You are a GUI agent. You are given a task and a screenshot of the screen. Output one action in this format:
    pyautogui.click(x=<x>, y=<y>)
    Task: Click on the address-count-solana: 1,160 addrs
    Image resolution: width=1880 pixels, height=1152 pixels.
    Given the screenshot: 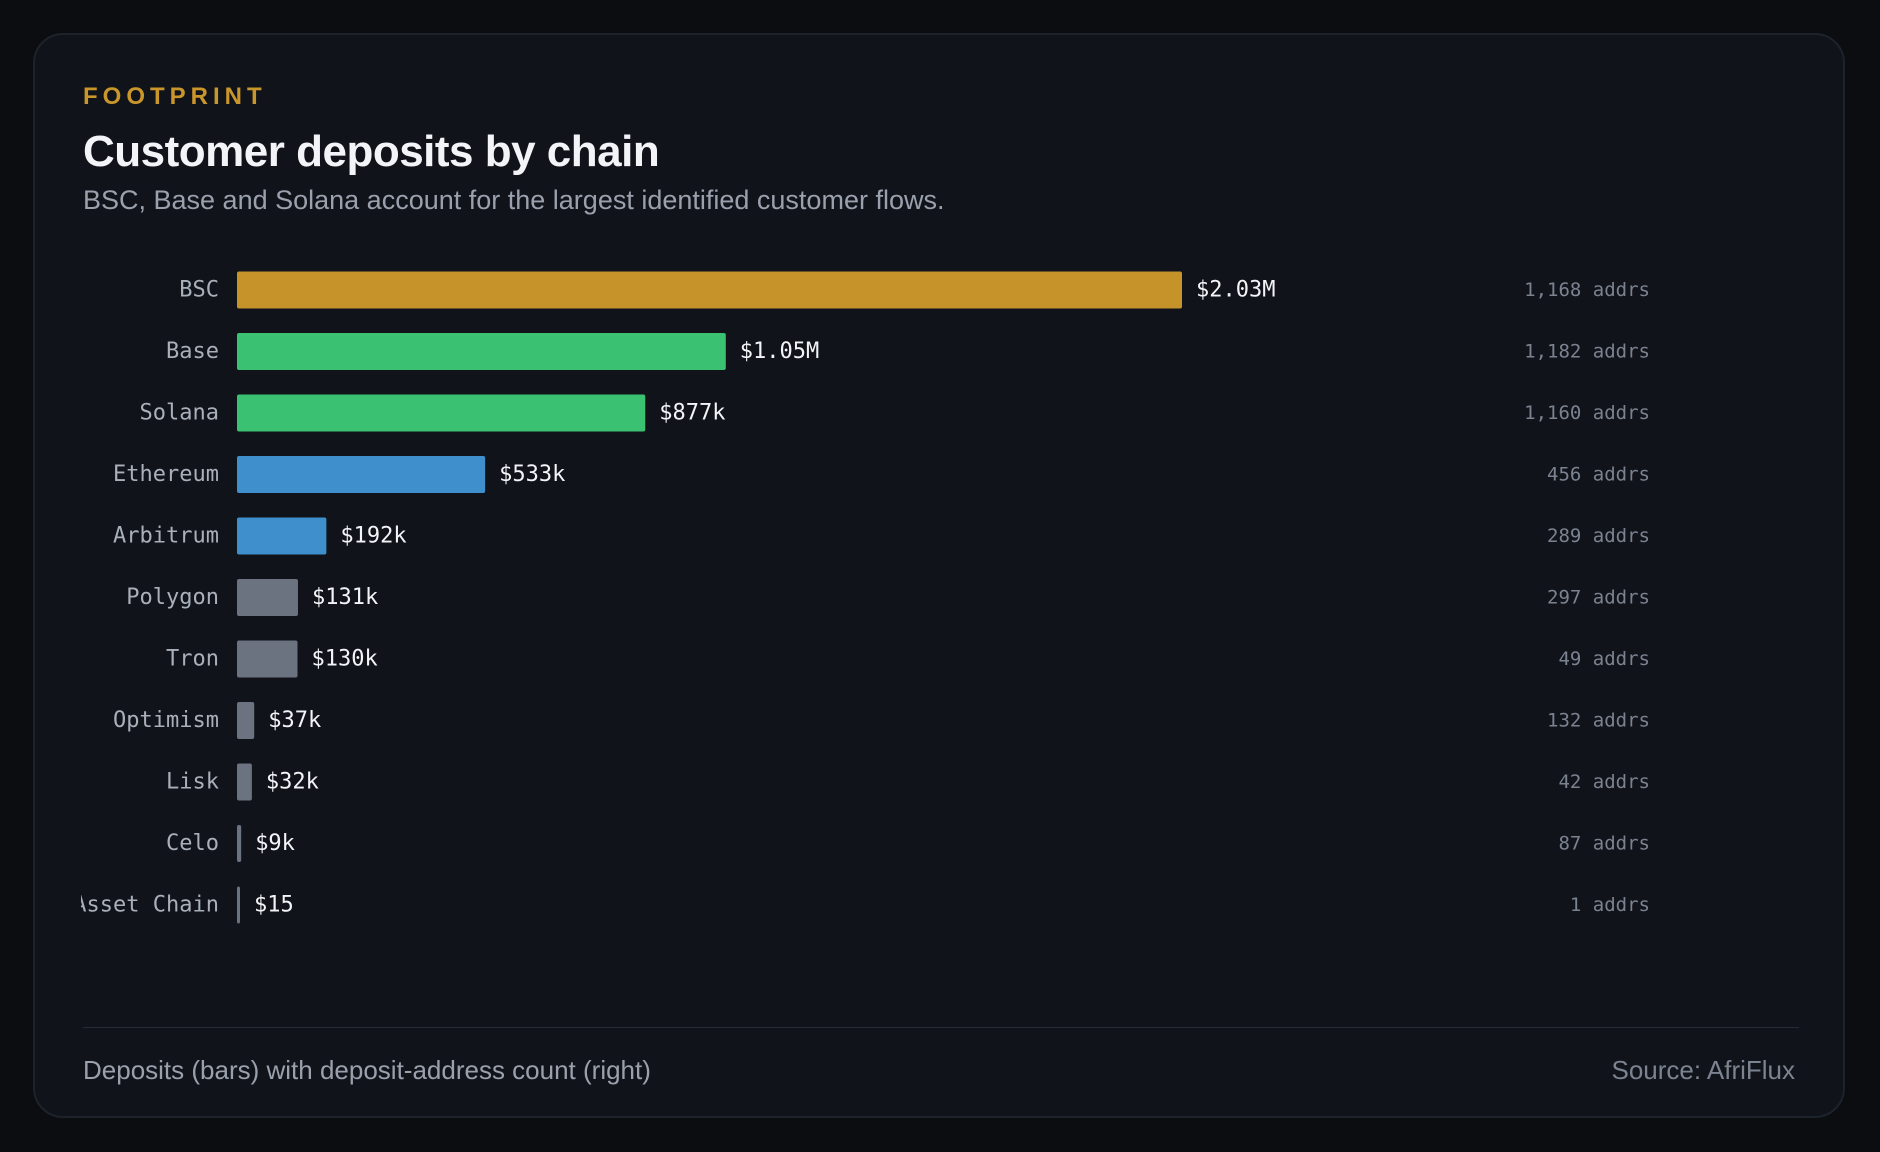 What is the action you would take?
    pyautogui.click(x=1587, y=413)
    